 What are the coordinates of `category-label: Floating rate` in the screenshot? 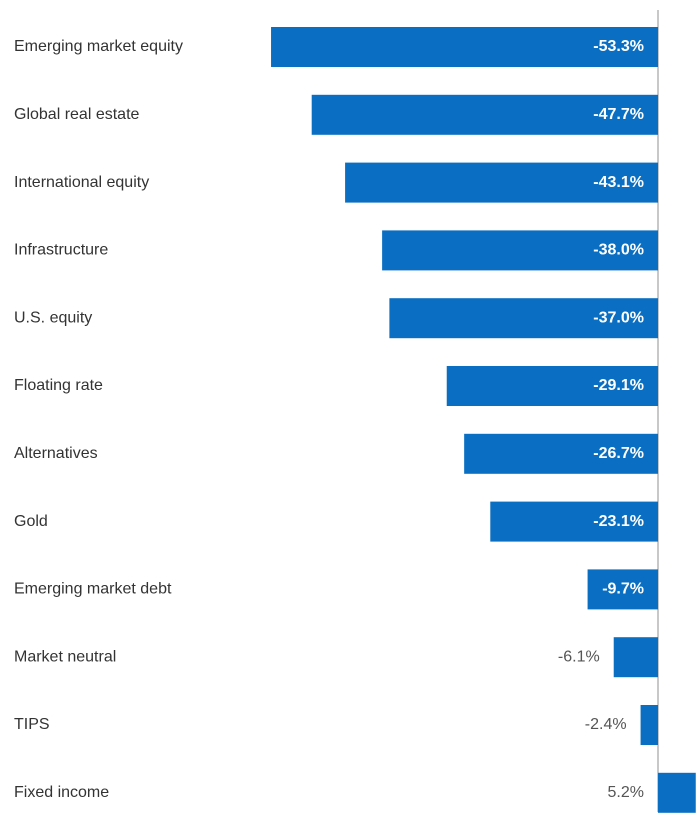 It's located at (58, 385).